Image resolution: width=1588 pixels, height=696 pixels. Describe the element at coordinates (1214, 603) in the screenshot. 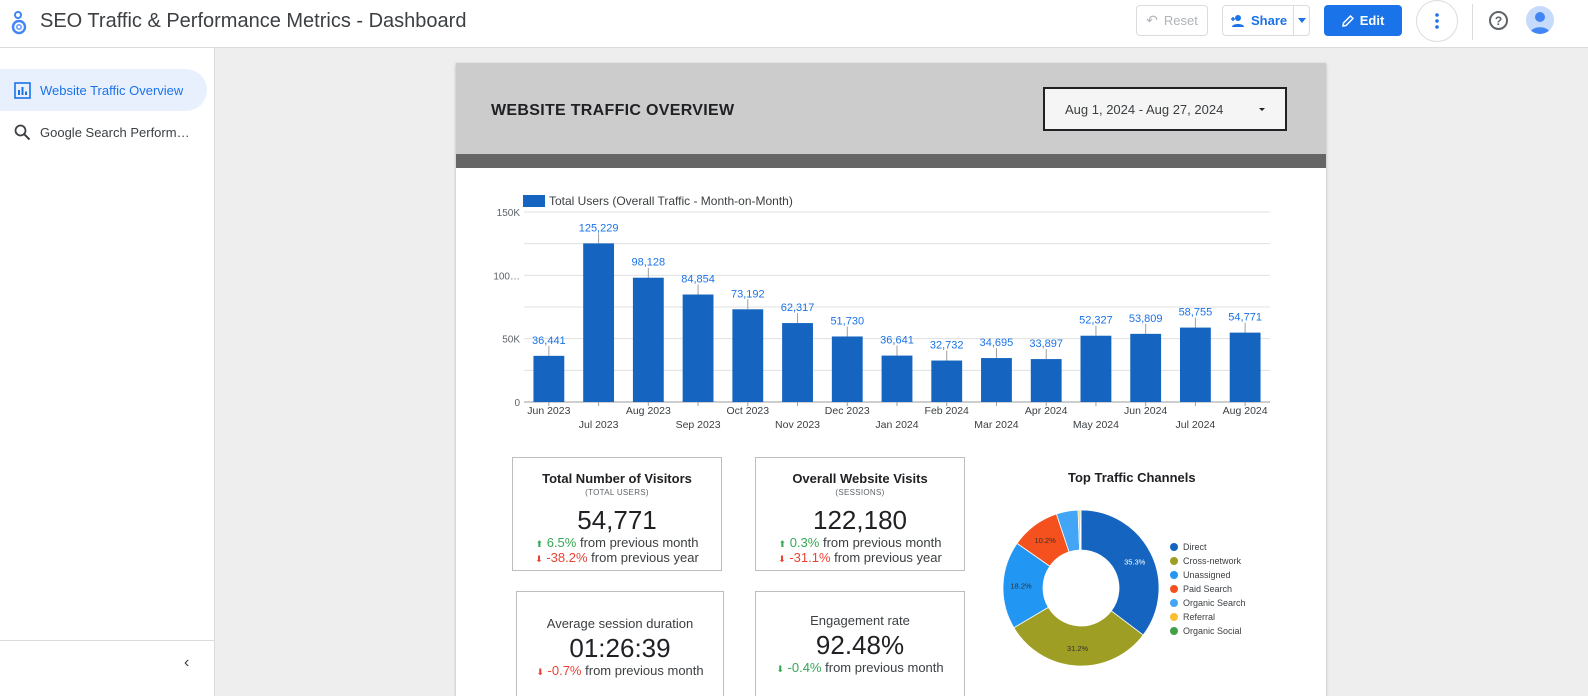

I see `legend-label: Organic Search` at that location.